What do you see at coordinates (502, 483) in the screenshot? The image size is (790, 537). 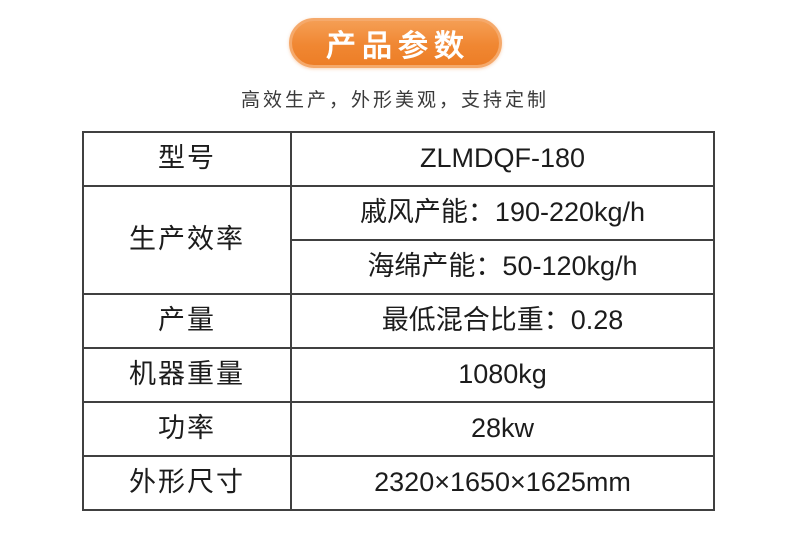 I see `spec-value-dimensions: 2320×1650×1625mm` at bounding box center [502, 483].